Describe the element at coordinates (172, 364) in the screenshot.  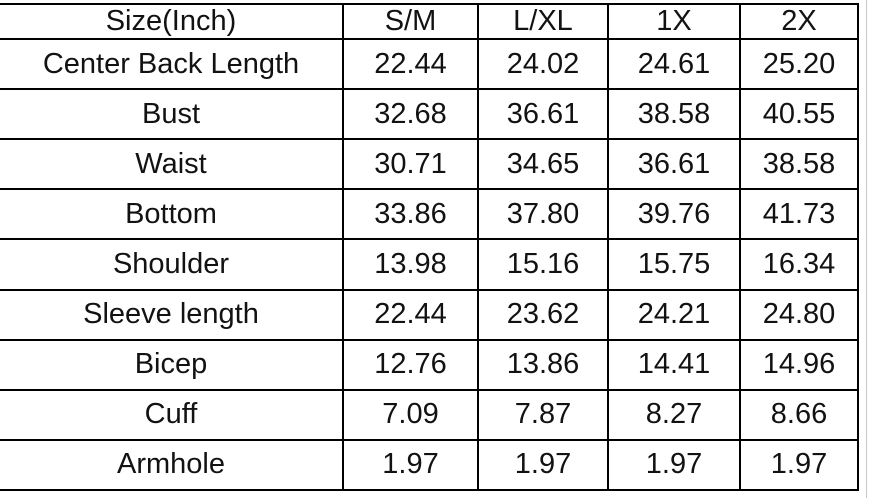
I see `row-label-cell: Bicep` at that location.